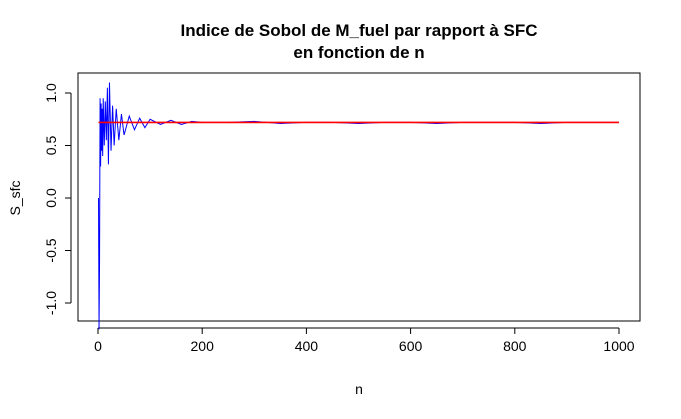 The height and width of the screenshot is (419, 681). What do you see at coordinates (98, 346) in the screenshot?
I see `x-tick-label: 0` at bounding box center [98, 346].